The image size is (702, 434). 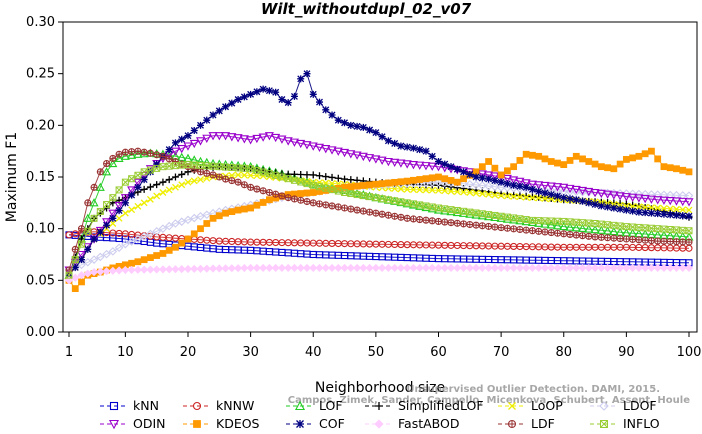 I want to click on legend-item-lof: LOF, so click(x=314, y=405).